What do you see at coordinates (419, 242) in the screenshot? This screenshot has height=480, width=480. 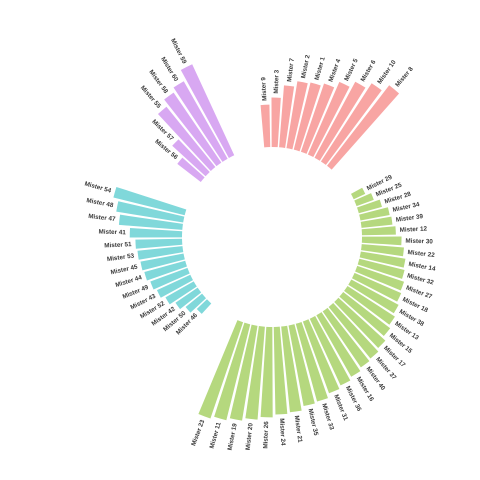 I see `bar-label-mister-30: Mister 30` at bounding box center [419, 242].